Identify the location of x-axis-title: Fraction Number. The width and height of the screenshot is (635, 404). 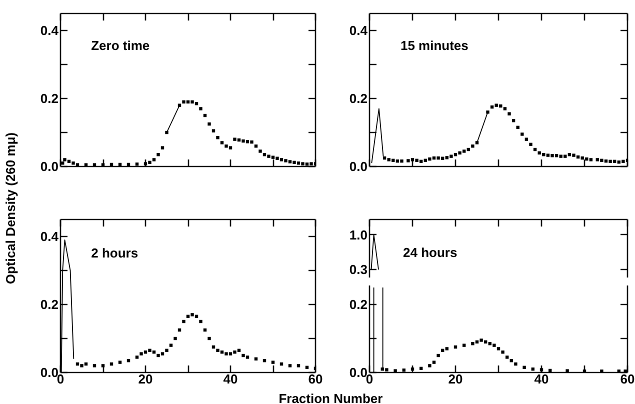
(330, 397).